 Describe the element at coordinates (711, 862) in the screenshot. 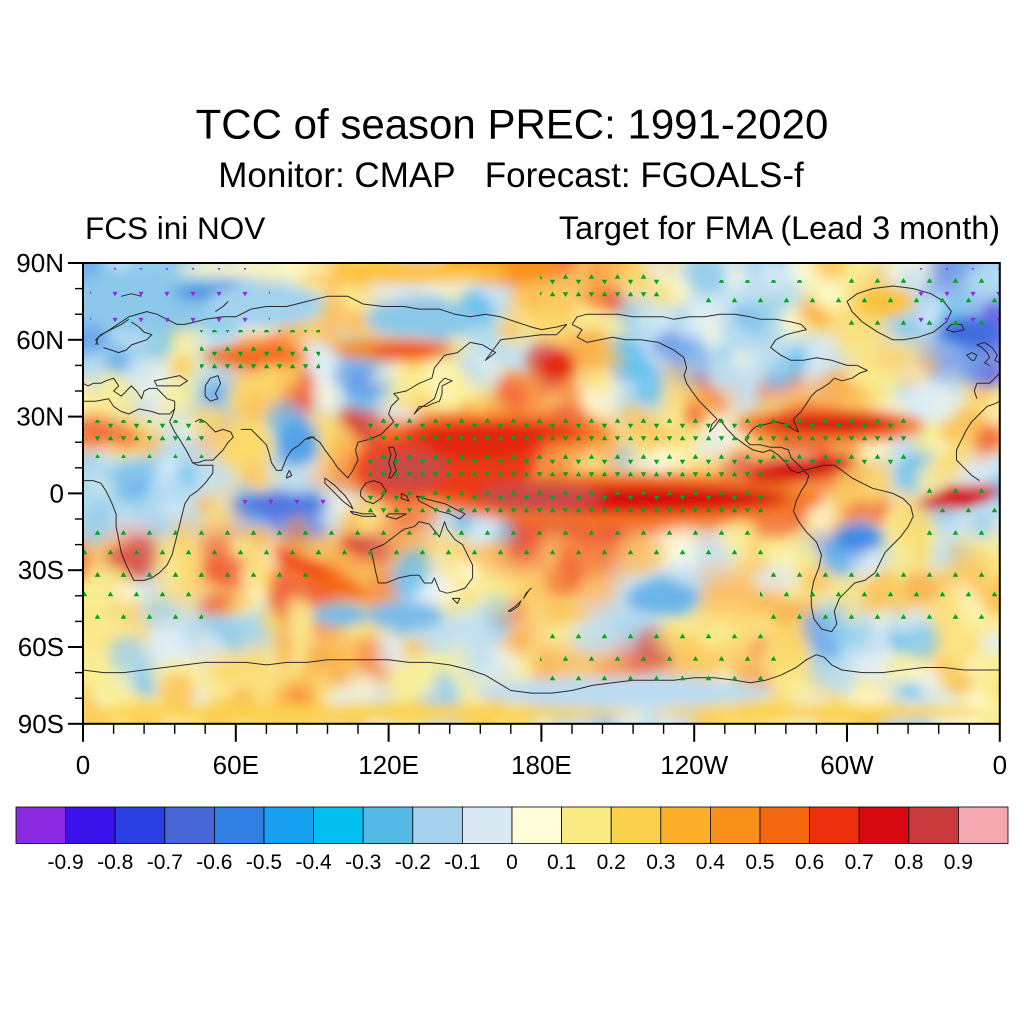

I see `svg-text: 0.4` at that location.